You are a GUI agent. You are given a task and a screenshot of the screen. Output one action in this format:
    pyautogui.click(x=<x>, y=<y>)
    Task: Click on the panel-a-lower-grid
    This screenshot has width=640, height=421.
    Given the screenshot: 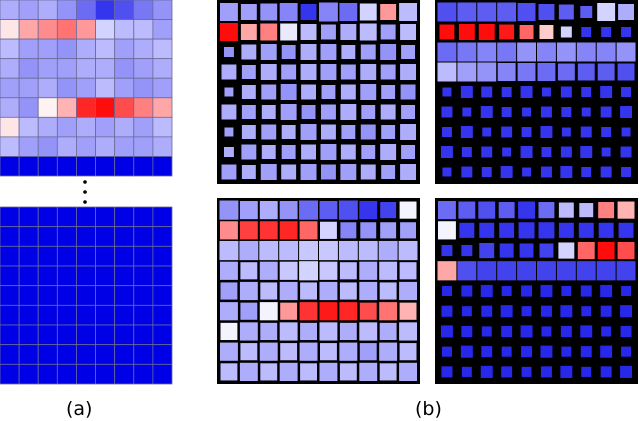 What is the action you would take?
    pyautogui.click(x=86, y=295)
    